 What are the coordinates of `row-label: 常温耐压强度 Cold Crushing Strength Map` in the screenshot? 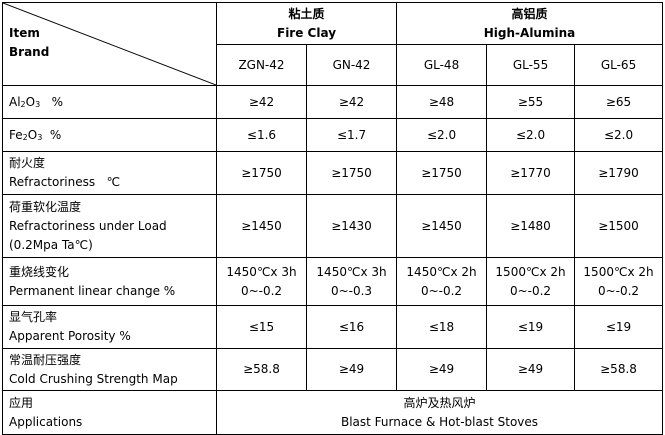 It's located at (109, 369).